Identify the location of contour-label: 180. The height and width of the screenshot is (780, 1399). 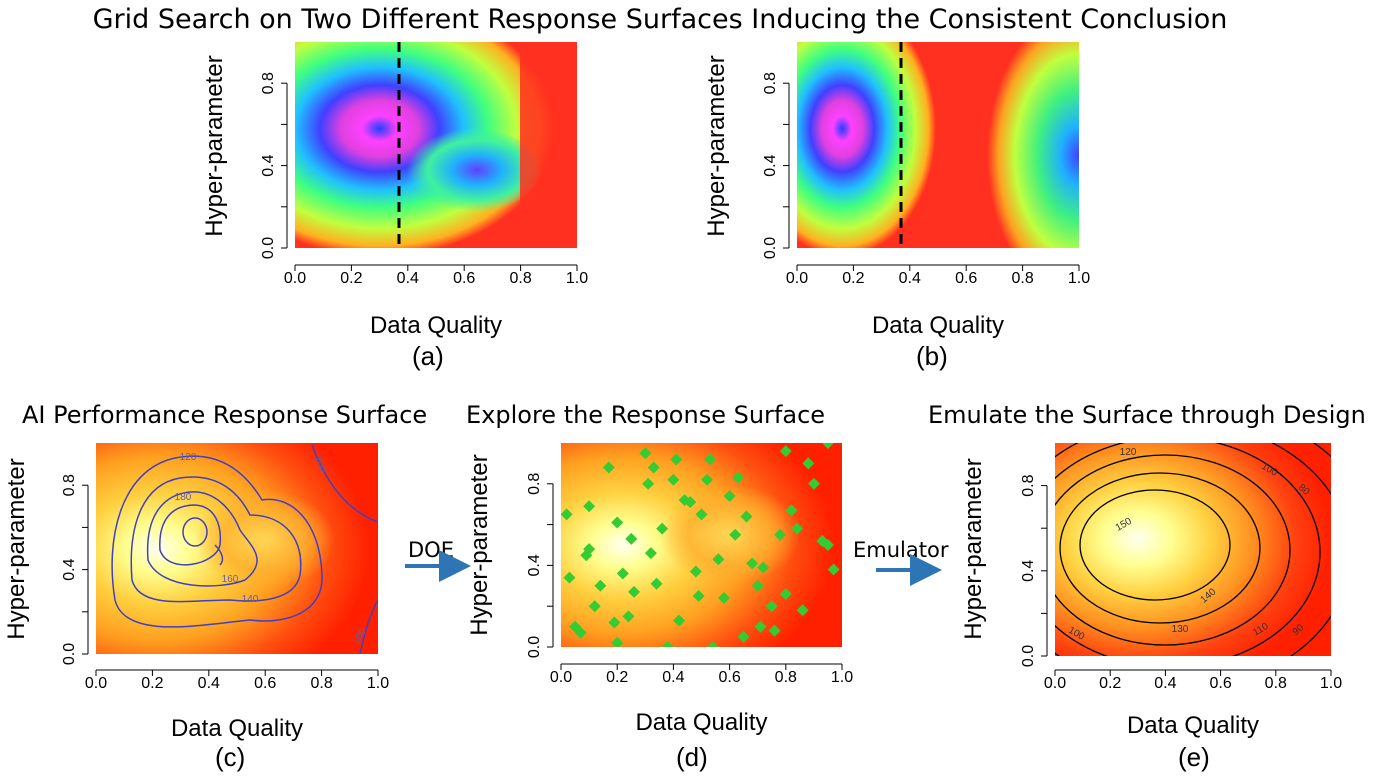
(183, 497).